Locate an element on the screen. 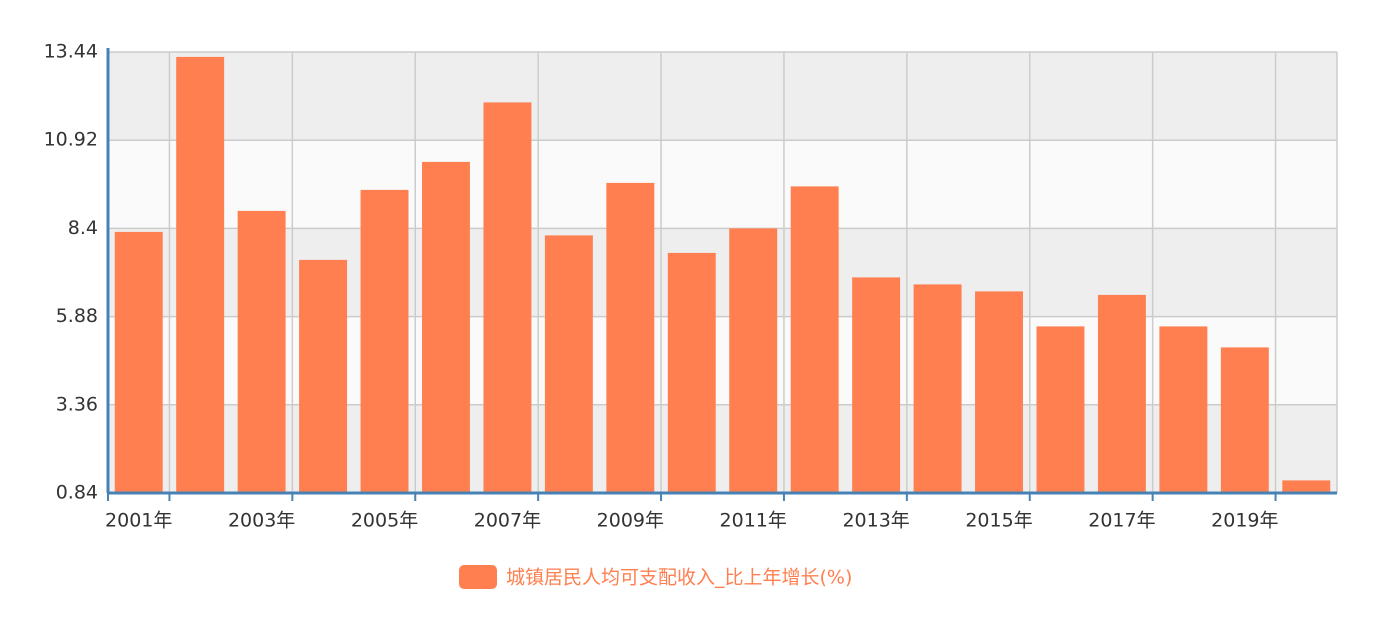 The width and height of the screenshot is (1388, 626). x-tick-label: 2009年 is located at coordinates (630, 521).